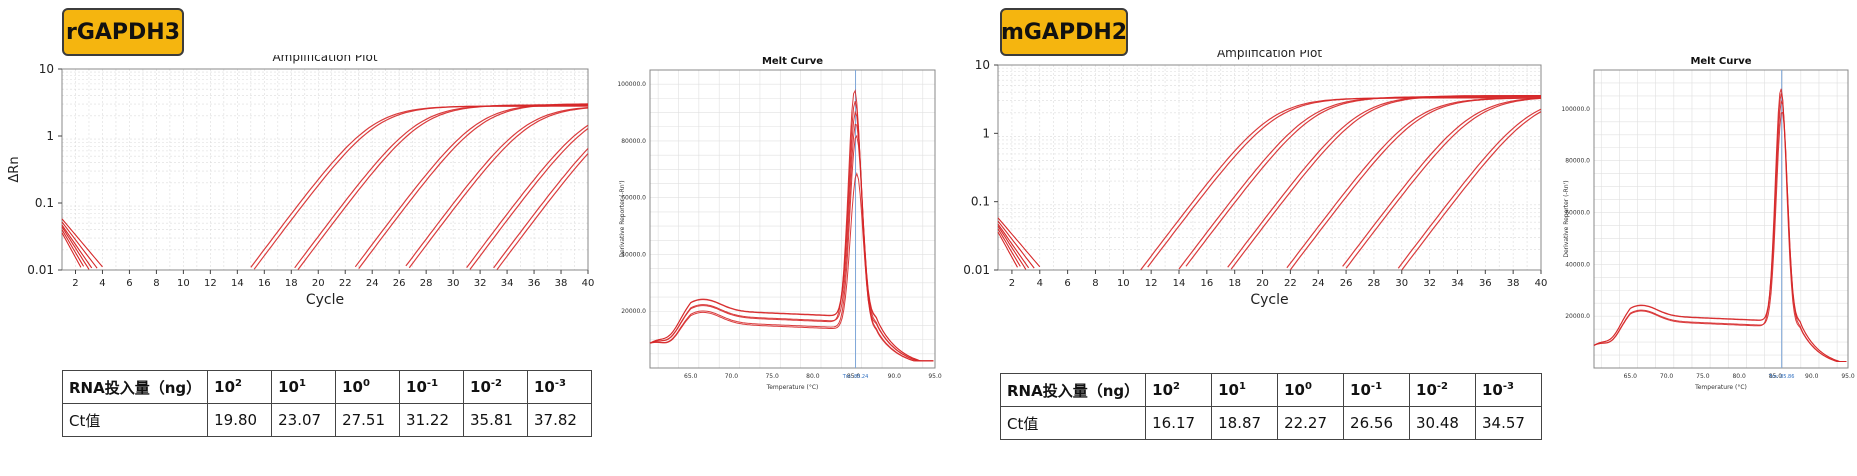 The width and height of the screenshot is (1857, 476). I want to click on x-tick-label: 6, so click(129, 283).